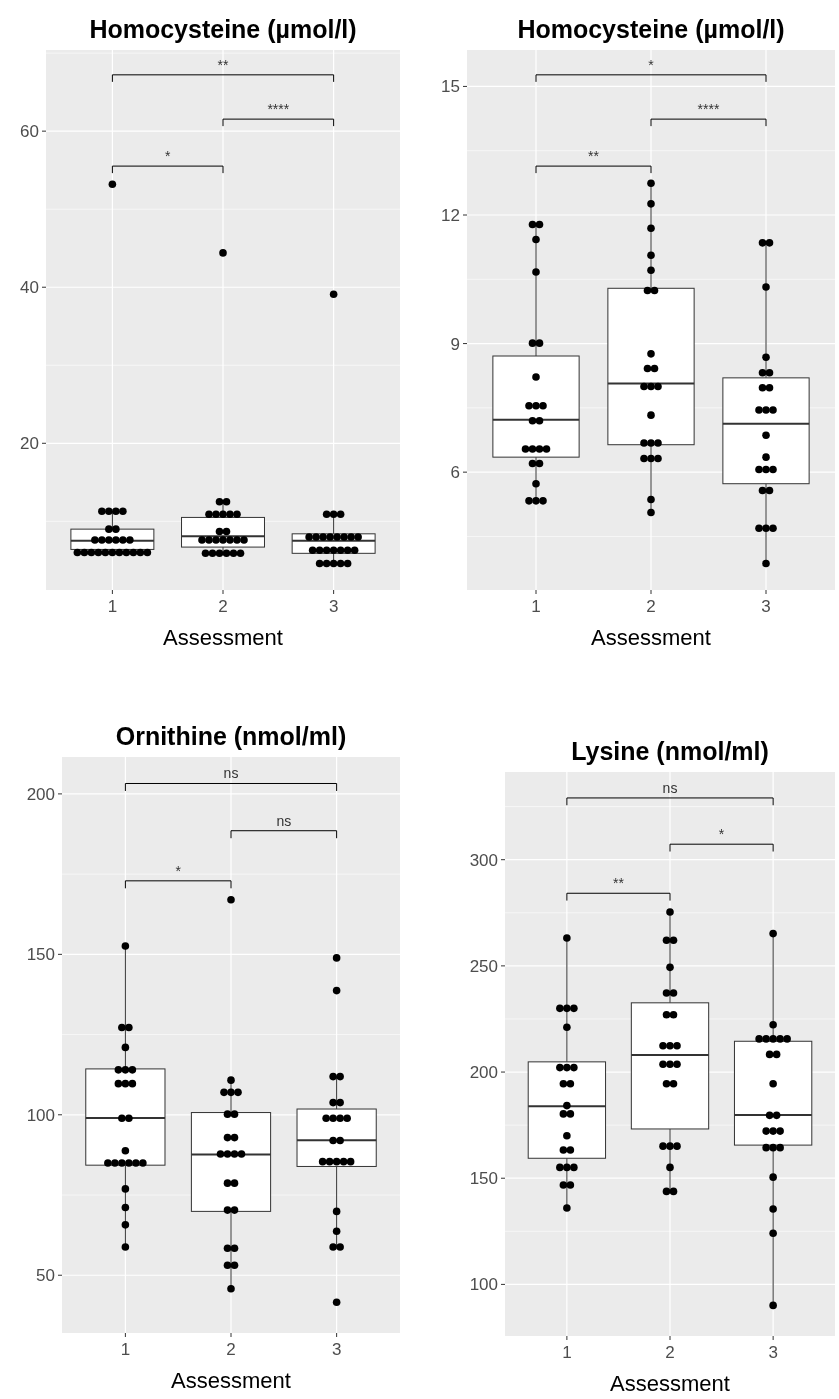 The height and width of the screenshot is (1399, 839). I want to click on y-tick-label: 40, so click(29, 288).